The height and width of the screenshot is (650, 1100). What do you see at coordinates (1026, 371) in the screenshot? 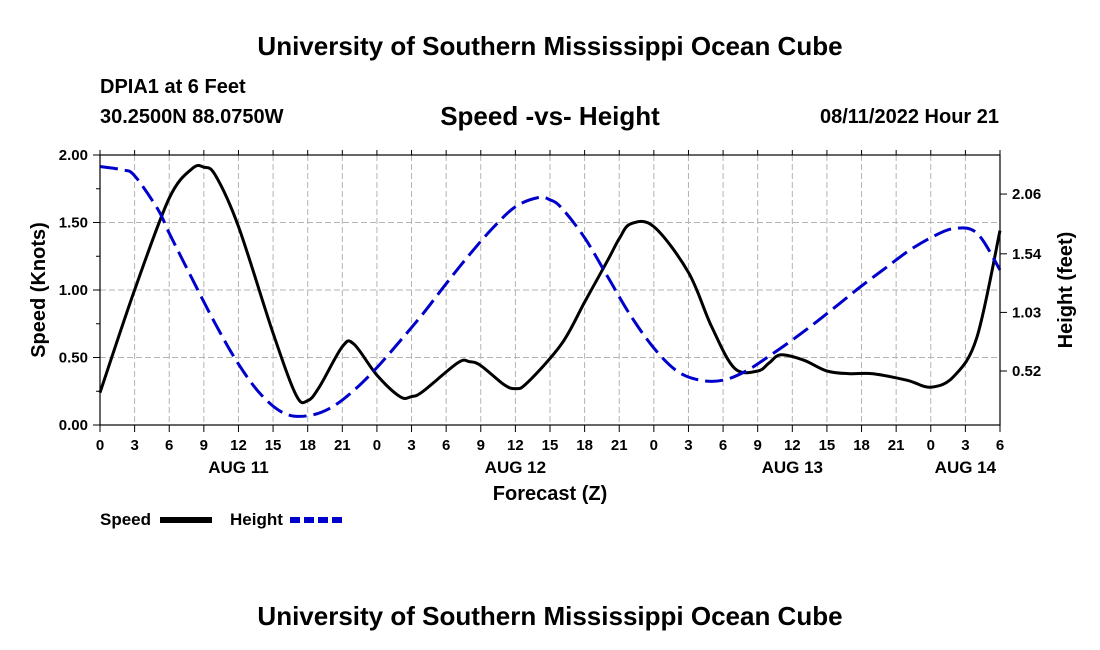
I see `y2-tick-label: 0.52` at bounding box center [1026, 371].